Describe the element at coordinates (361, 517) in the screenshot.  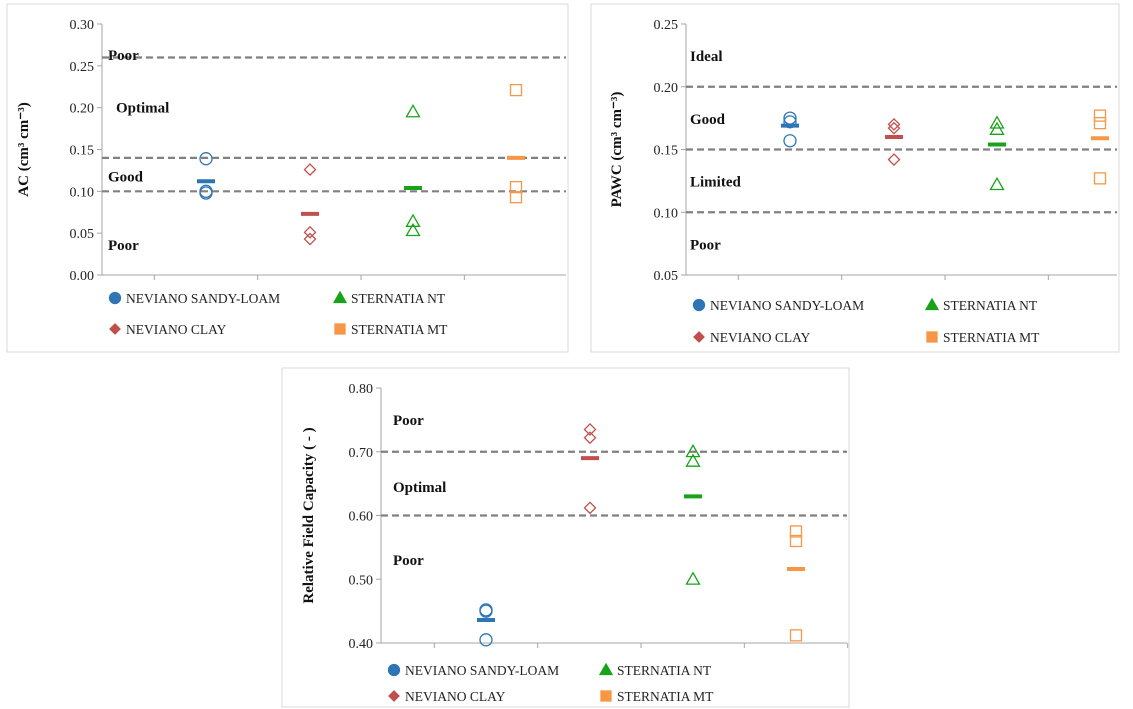
I see `y-tick-label: 0.60` at that location.